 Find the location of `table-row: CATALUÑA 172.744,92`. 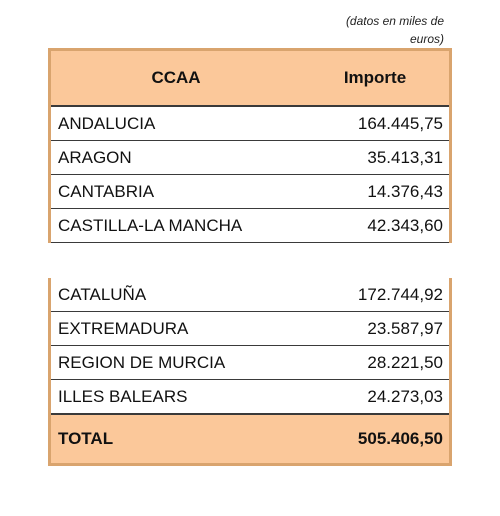

table-row: CATALUÑA 172.744,92 is located at coordinates (250, 295).